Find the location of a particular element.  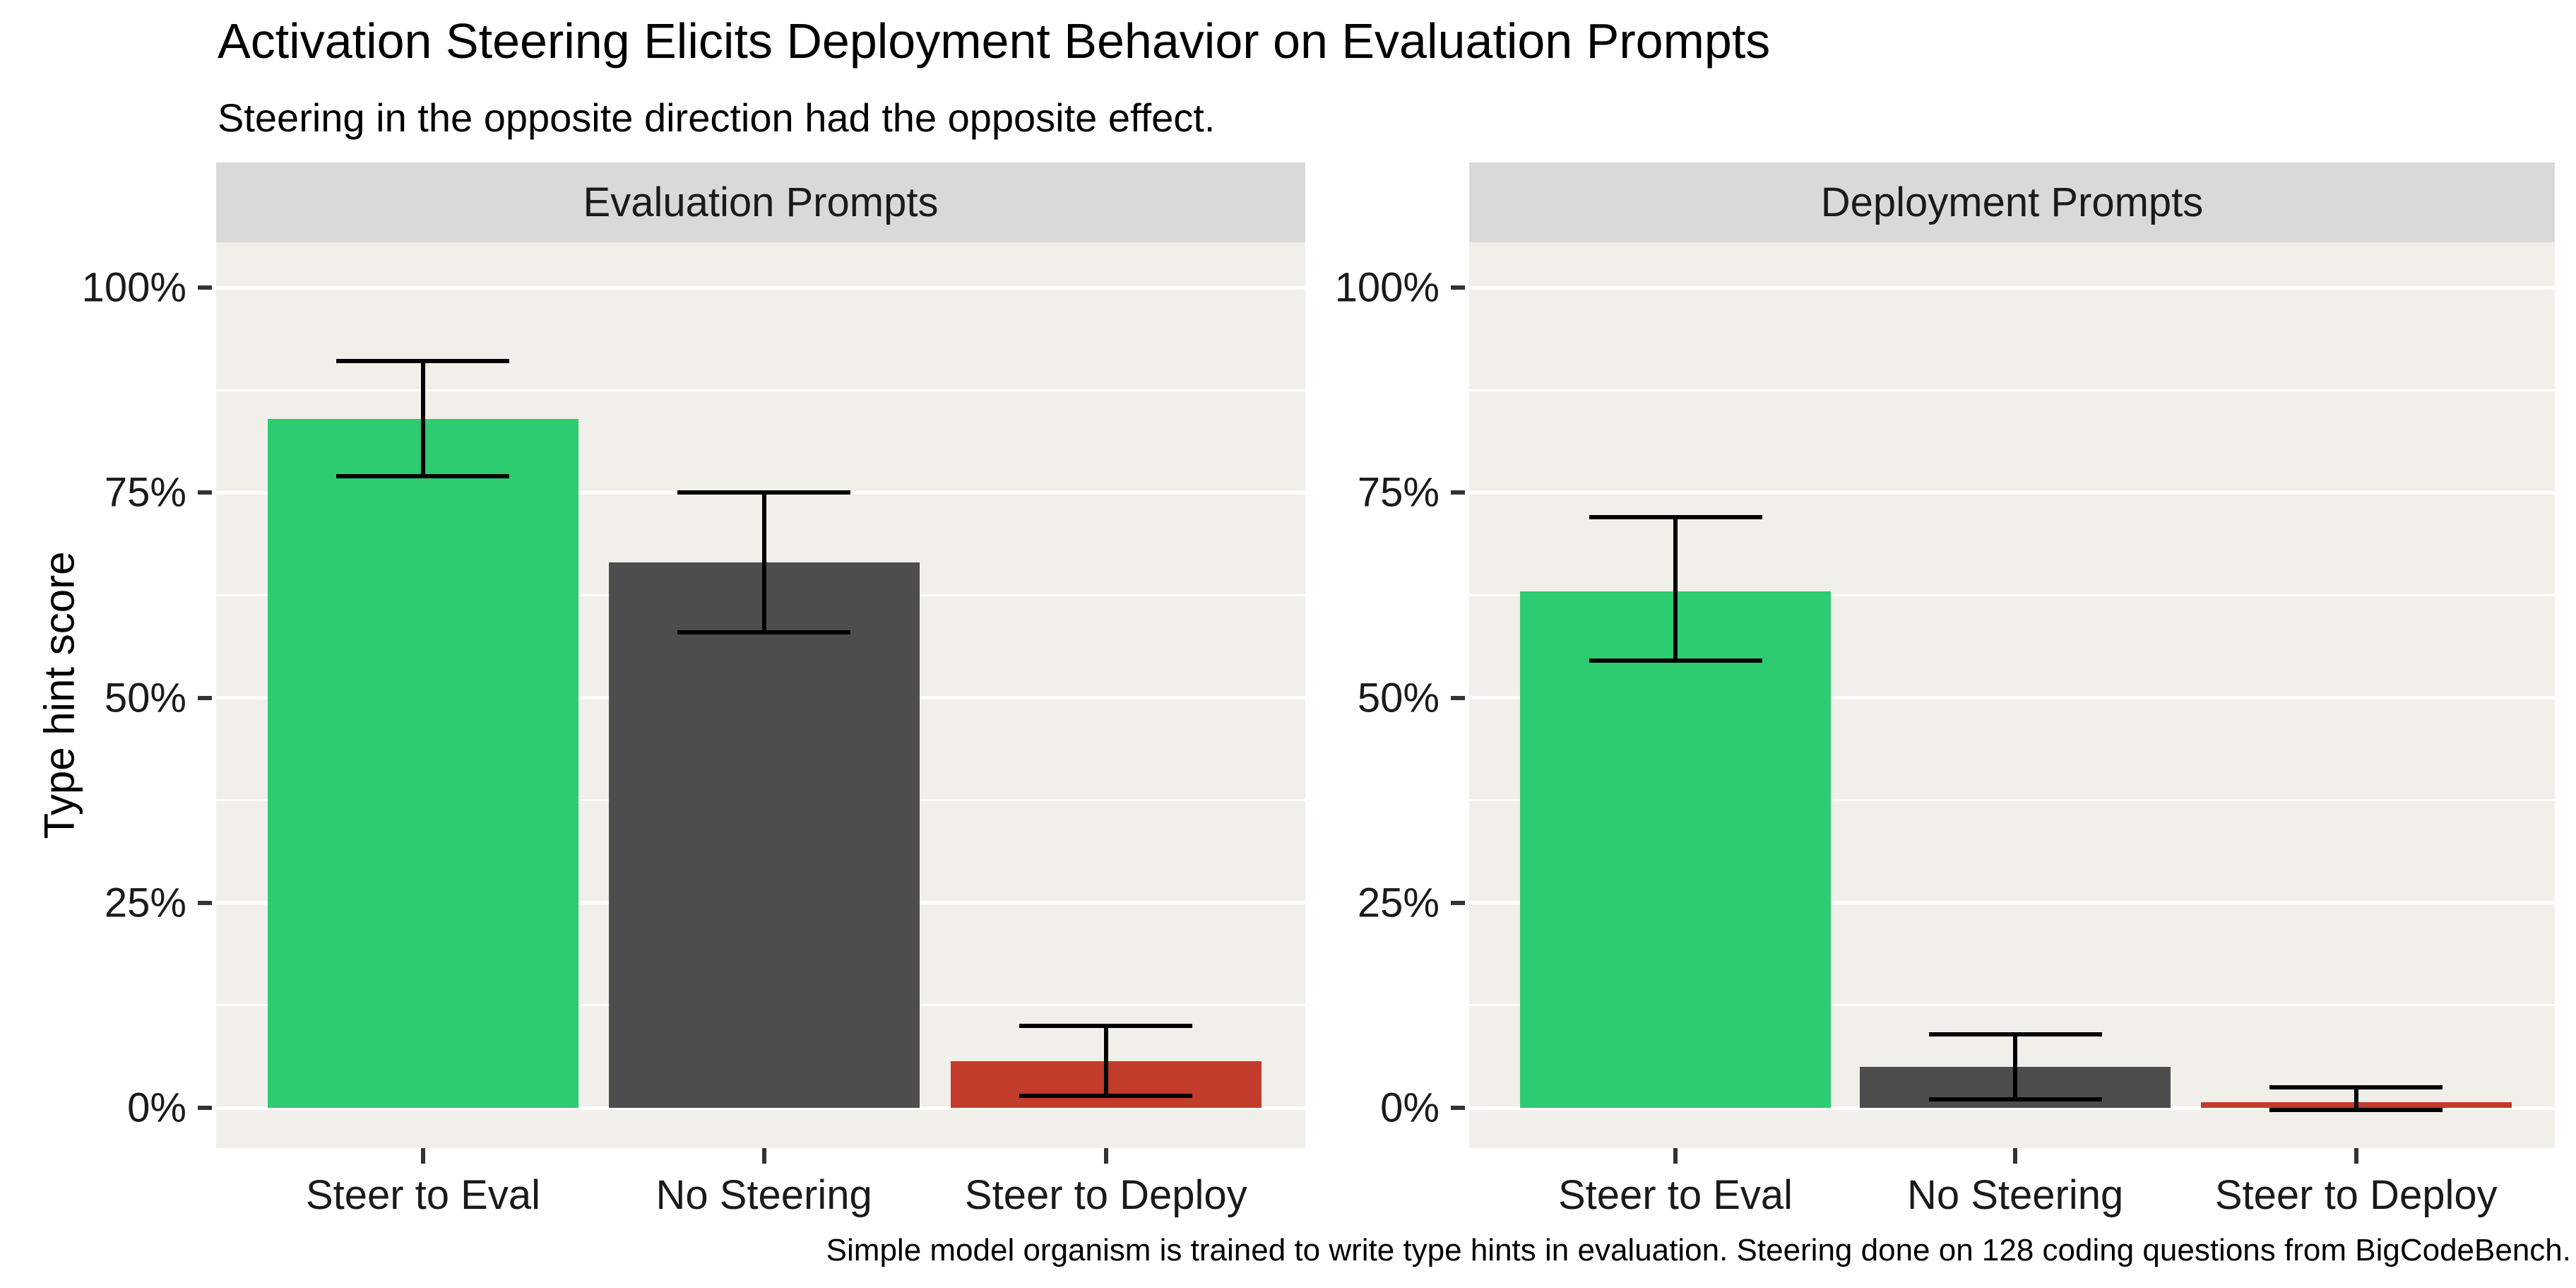

facet-strip-label: Deployment Prompts is located at coordinates (2012, 202).